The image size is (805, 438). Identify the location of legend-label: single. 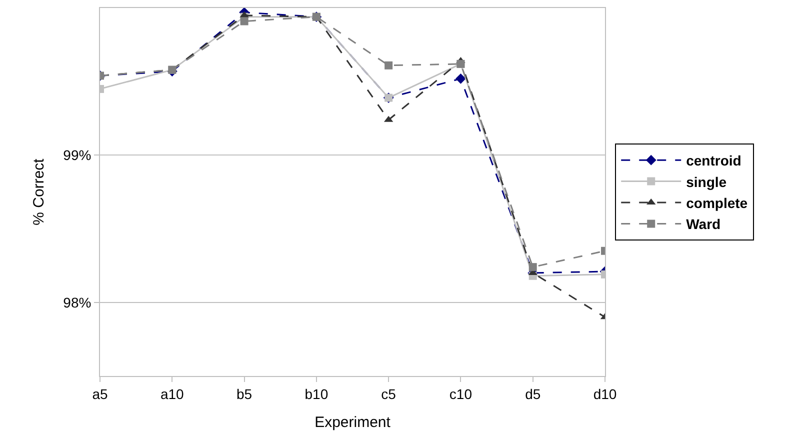
(706, 182).